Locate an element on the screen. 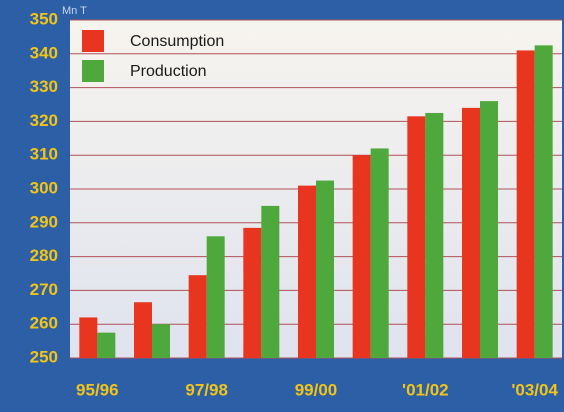 The width and height of the screenshot is (564, 412). x-tick-label: '03/04 is located at coordinates (534, 389).